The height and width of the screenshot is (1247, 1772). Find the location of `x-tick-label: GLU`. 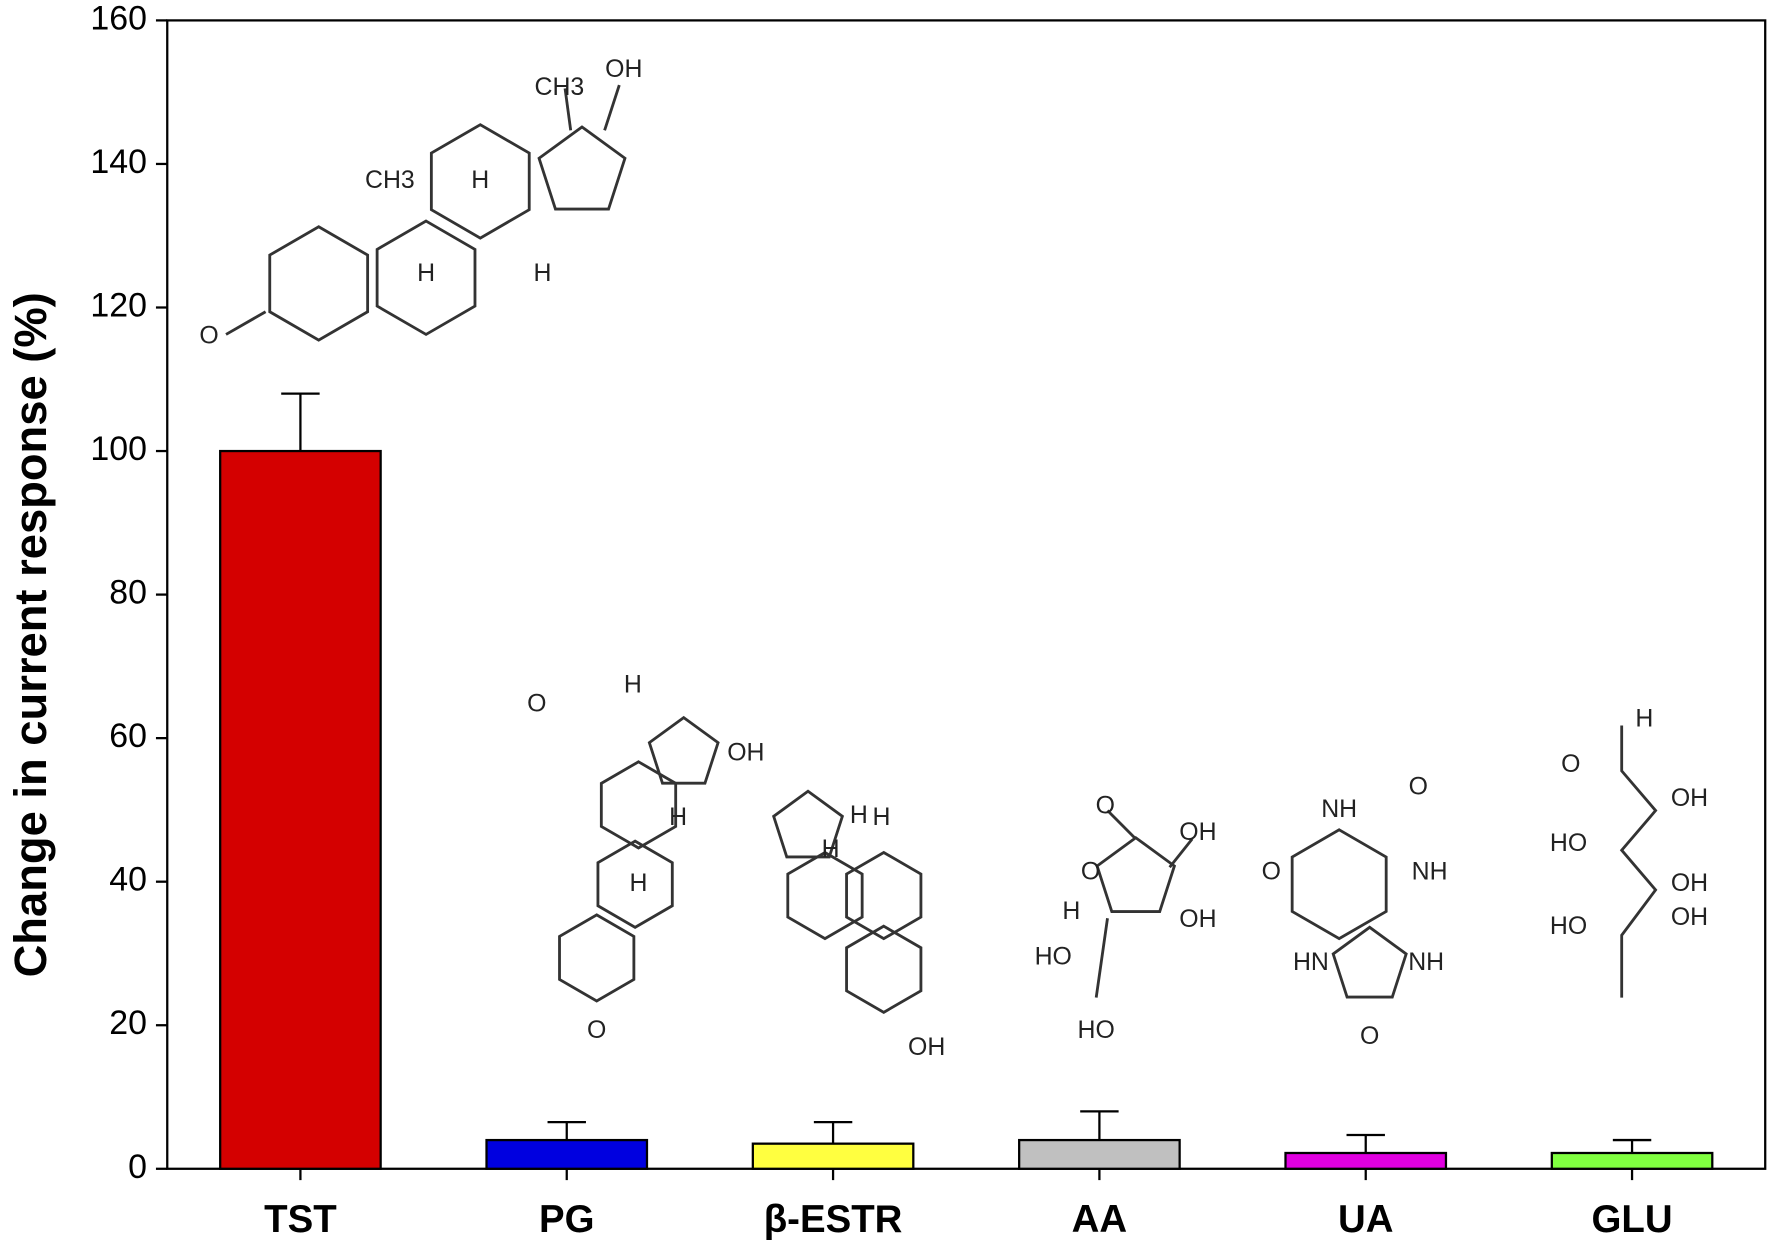

x-tick-label: GLU is located at coordinates (1632, 1219).